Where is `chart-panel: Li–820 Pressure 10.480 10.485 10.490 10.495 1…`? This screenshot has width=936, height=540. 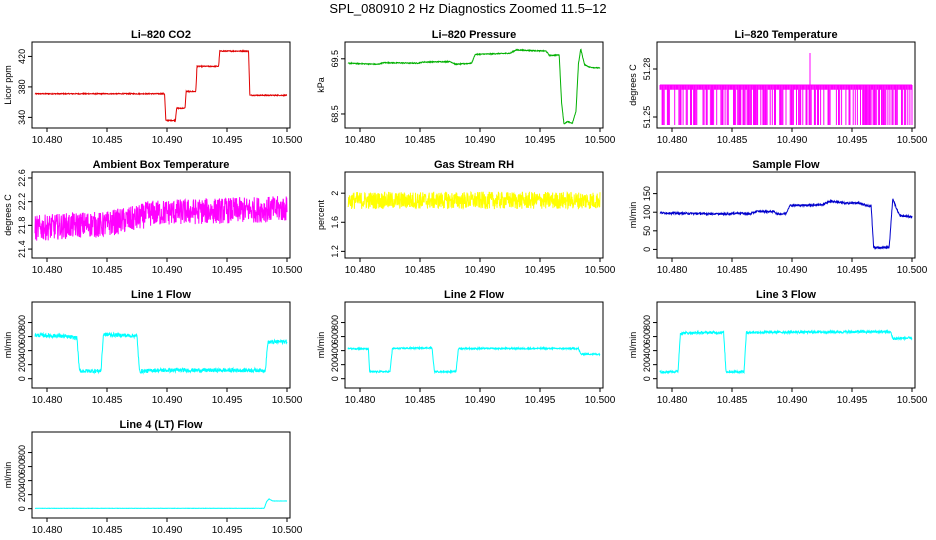
chart-panel: Li–820 Pressure 10.480 10.485 10.490 10.495 1… is located at coordinates (466, 87).